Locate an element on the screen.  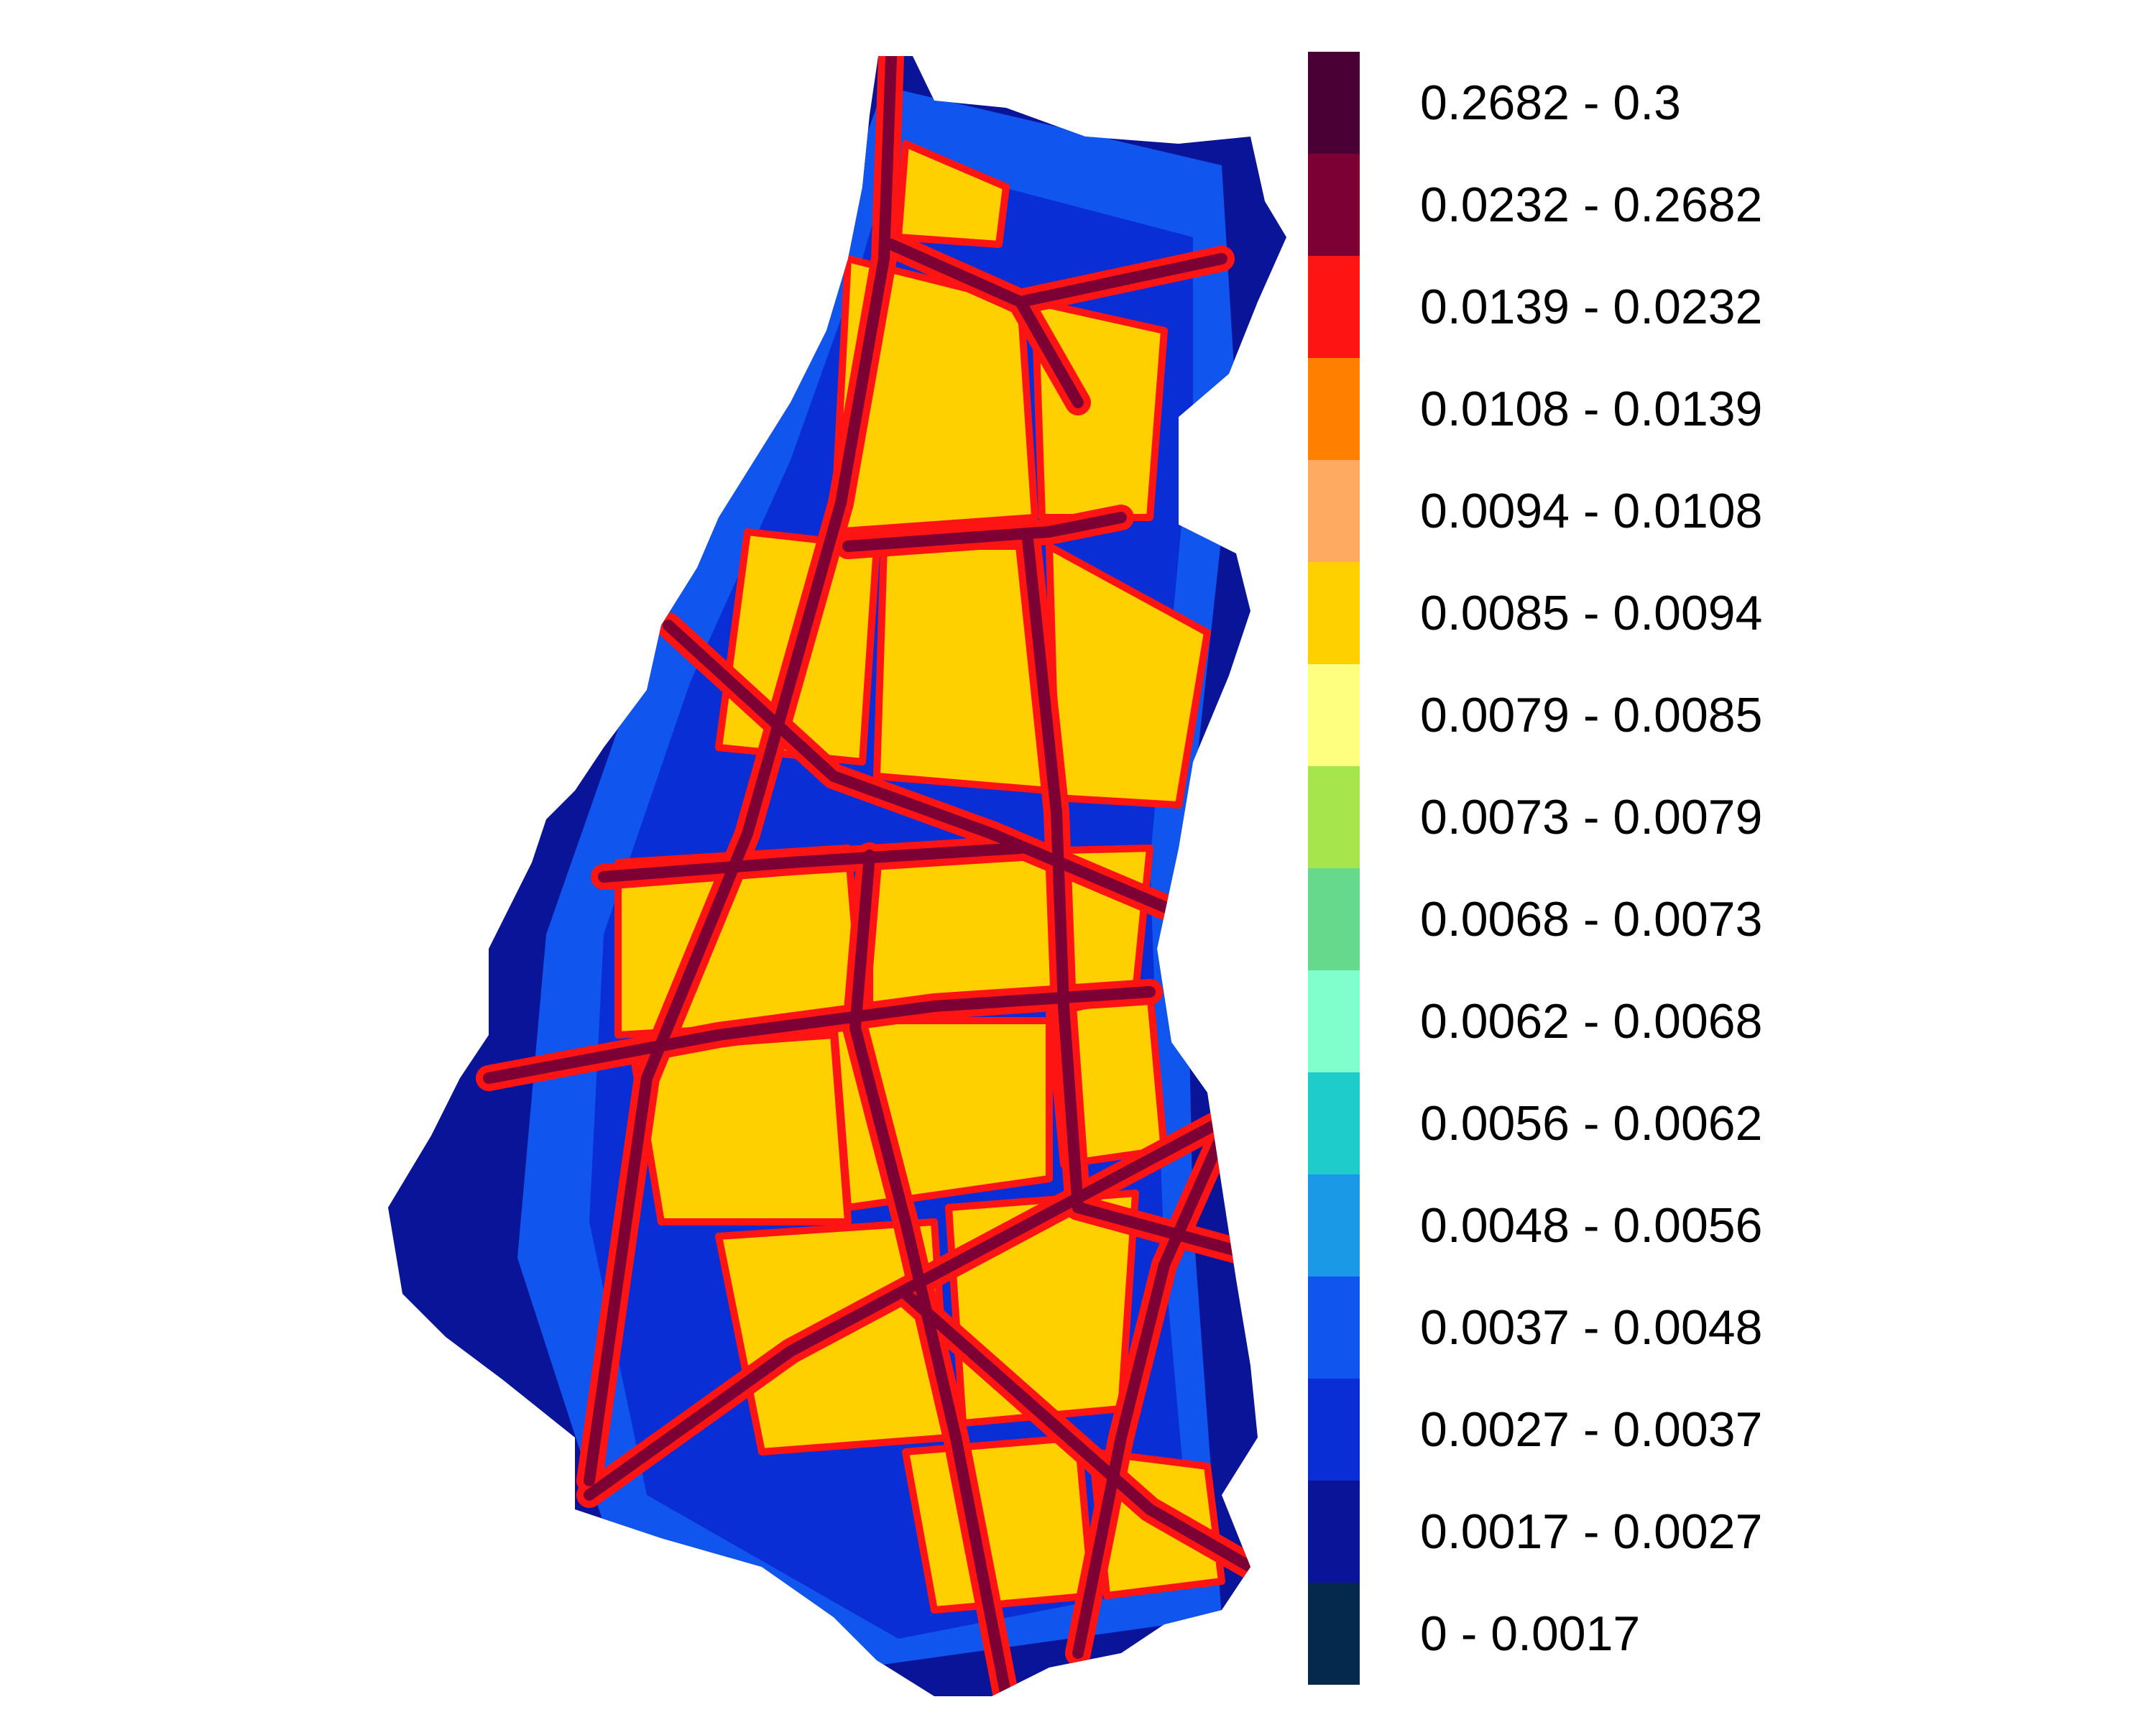
legend-label: 0.0062 - 0.0068 is located at coordinates (1592, 1021).